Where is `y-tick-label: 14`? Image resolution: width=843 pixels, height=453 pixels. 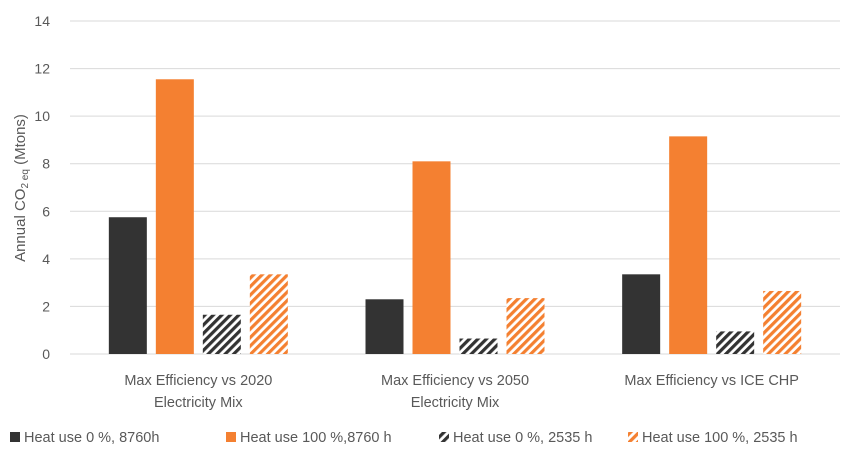
y-tick-label: 14 is located at coordinates (42, 21).